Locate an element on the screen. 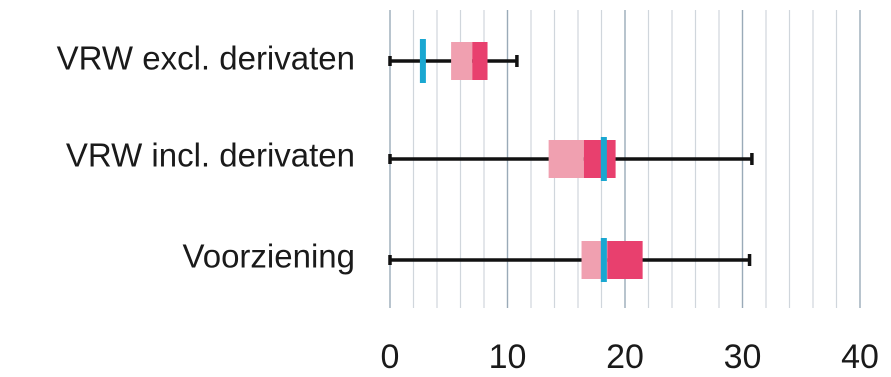  category-label: VRW incl. derivaten is located at coordinates (210, 155).